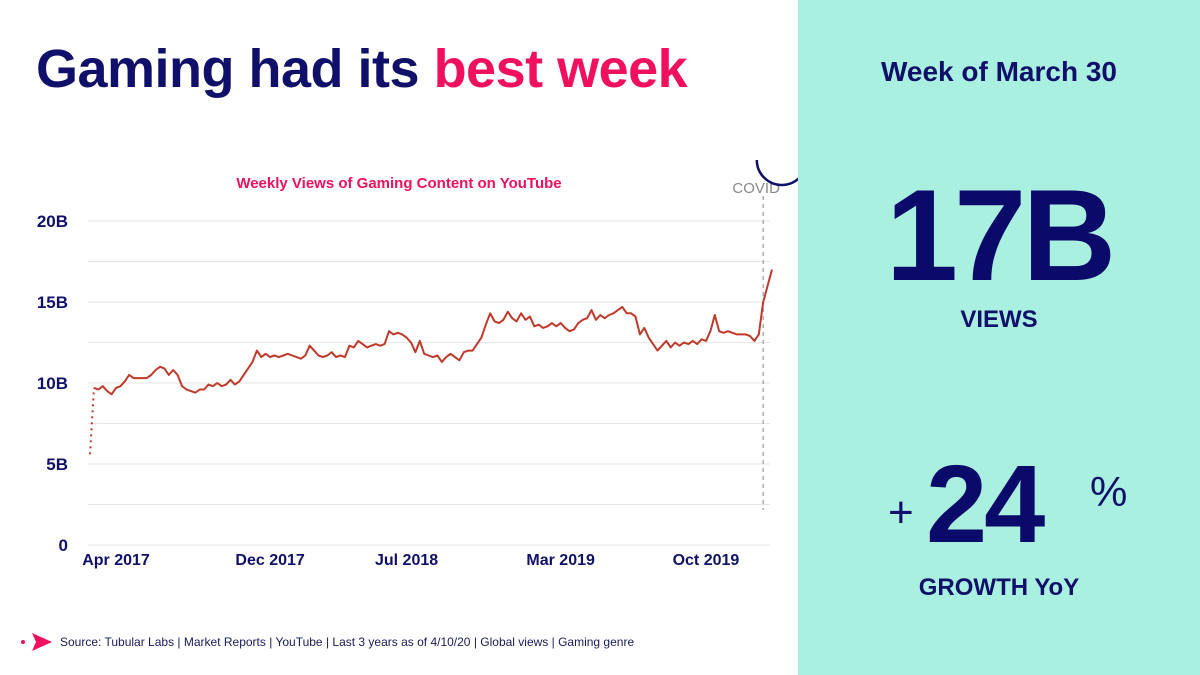  I want to click on covid-label: COVID, so click(756, 188).